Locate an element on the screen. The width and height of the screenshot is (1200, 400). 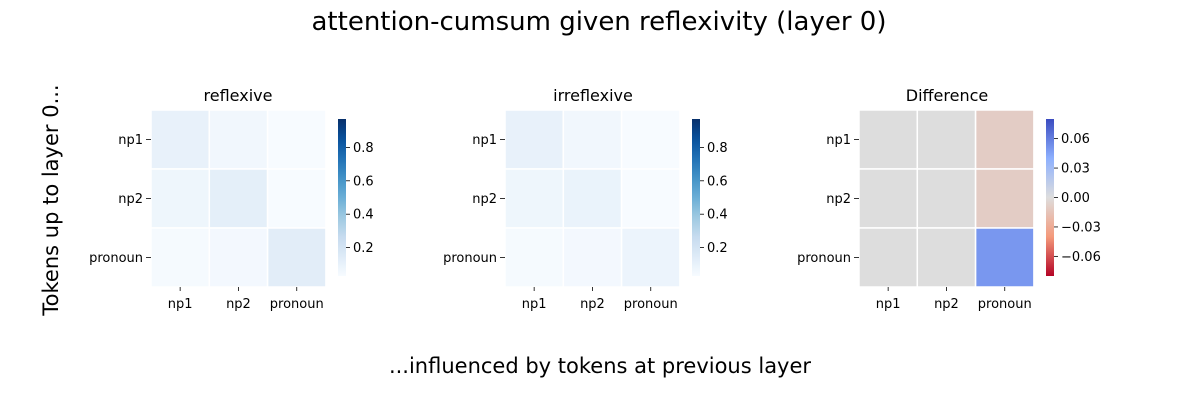
panel-title: irreflexive is located at coordinates (593, 95).